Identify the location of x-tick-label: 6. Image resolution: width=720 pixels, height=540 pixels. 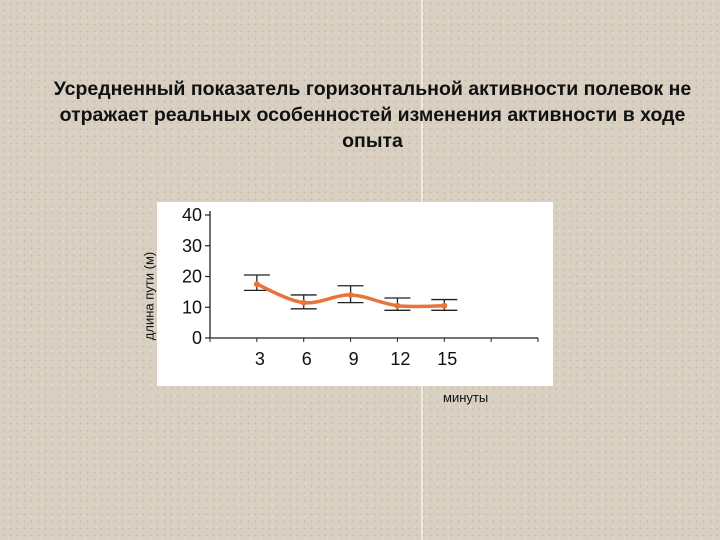
(307, 359).